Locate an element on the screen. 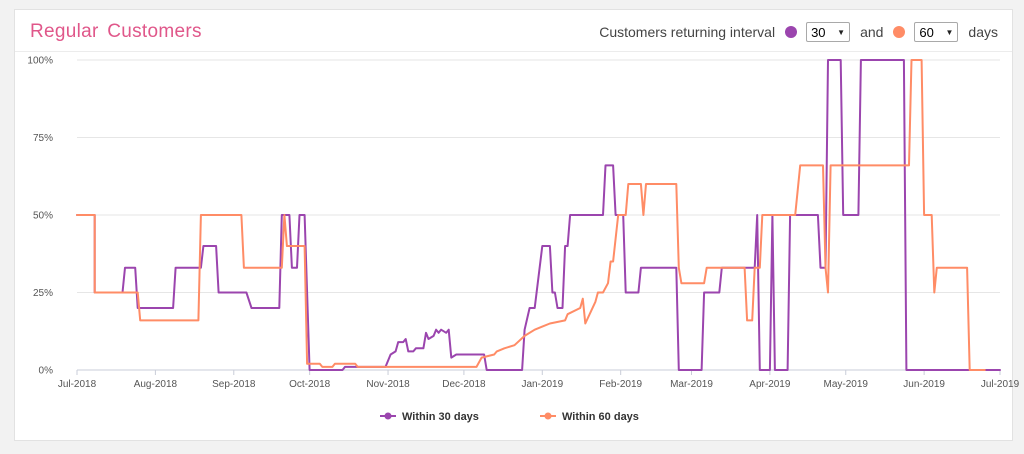 The width and height of the screenshot is (1024, 454). x-tick-label: Jul-2018 is located at coordinates (77, 384).